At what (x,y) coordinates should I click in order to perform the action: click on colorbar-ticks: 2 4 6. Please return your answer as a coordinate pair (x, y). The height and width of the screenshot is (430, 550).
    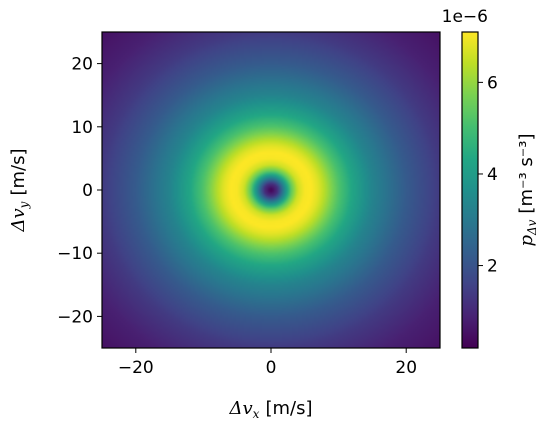
    Looking at the image, I should click on (488, 175).